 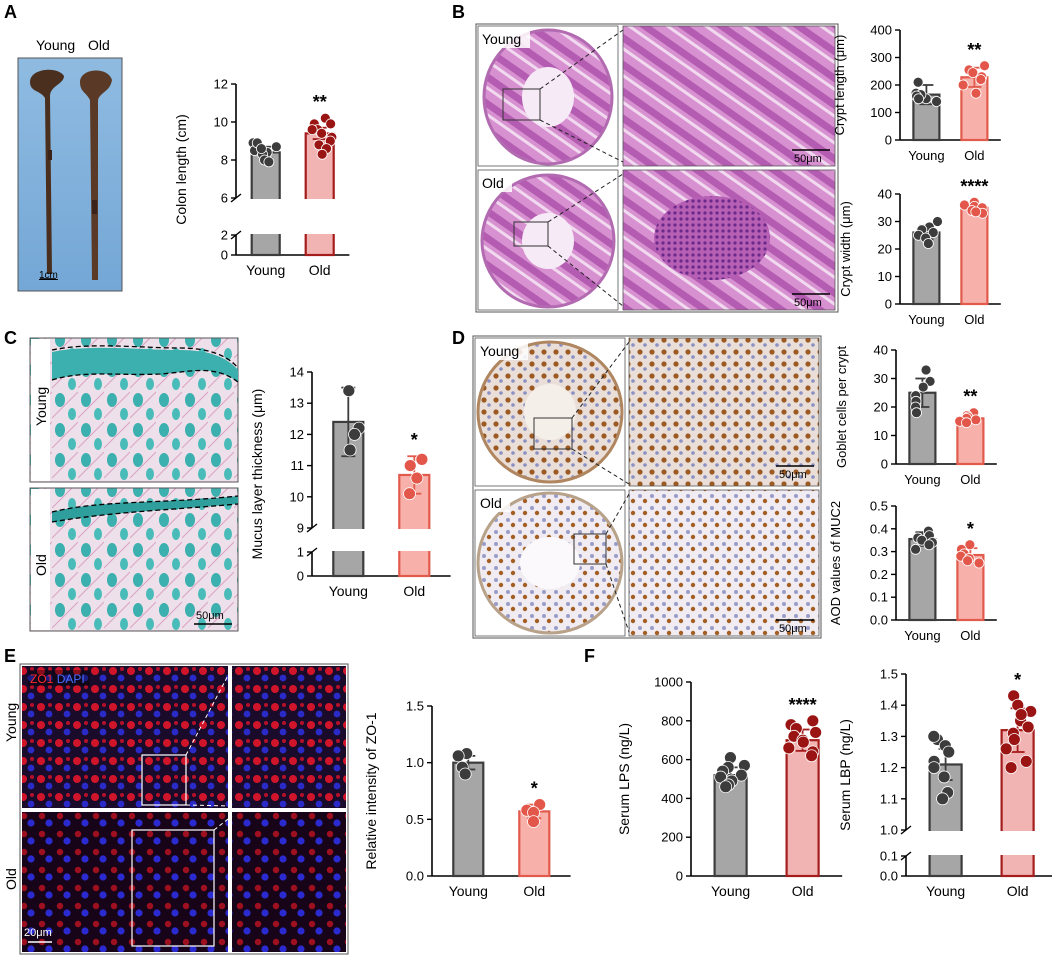 What do you see at coordinates (839, 85) in the screenshot?
I see `y-axis-label: Crypt length (μm)` at bounding box center [839, 85].